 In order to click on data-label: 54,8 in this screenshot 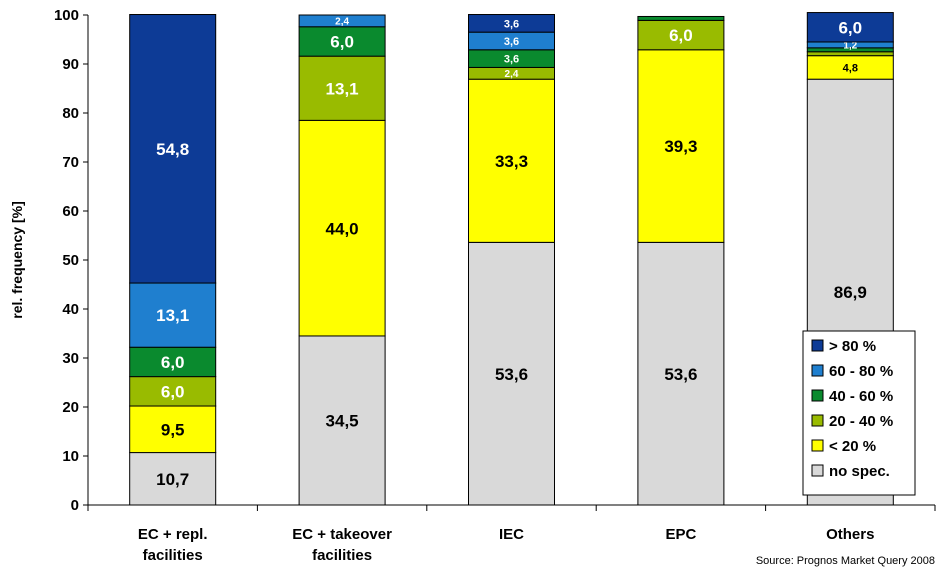, I will do `click(172, 149)`.